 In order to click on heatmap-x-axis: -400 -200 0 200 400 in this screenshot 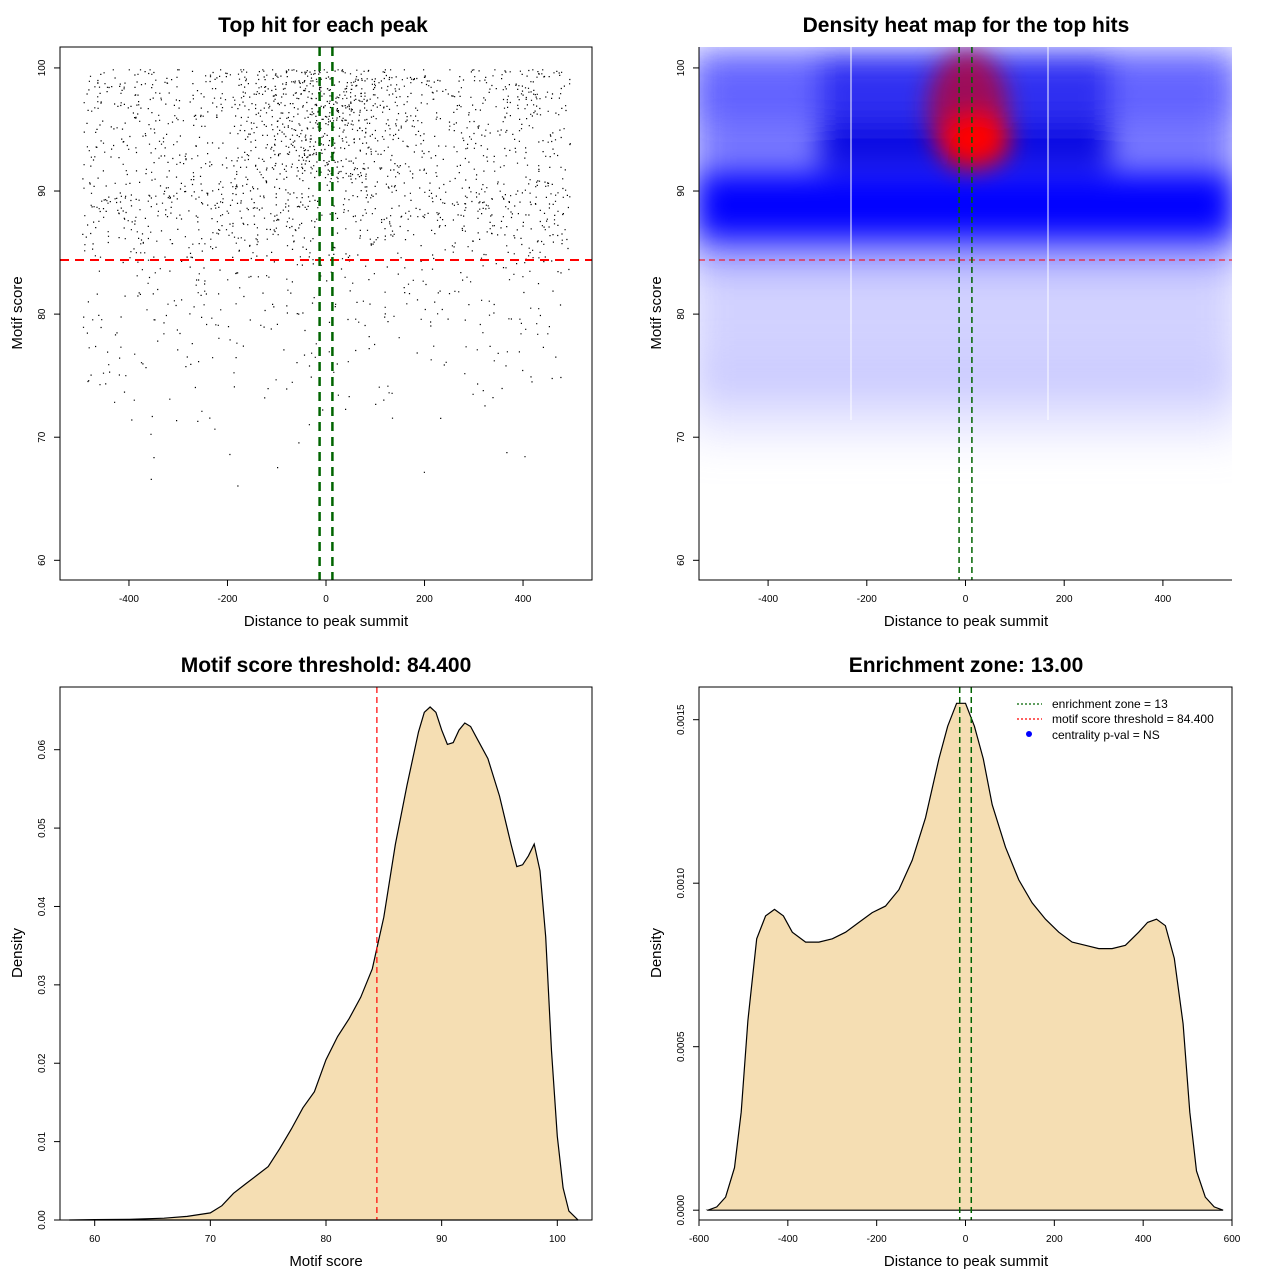, I will do `click(965, 592)`.